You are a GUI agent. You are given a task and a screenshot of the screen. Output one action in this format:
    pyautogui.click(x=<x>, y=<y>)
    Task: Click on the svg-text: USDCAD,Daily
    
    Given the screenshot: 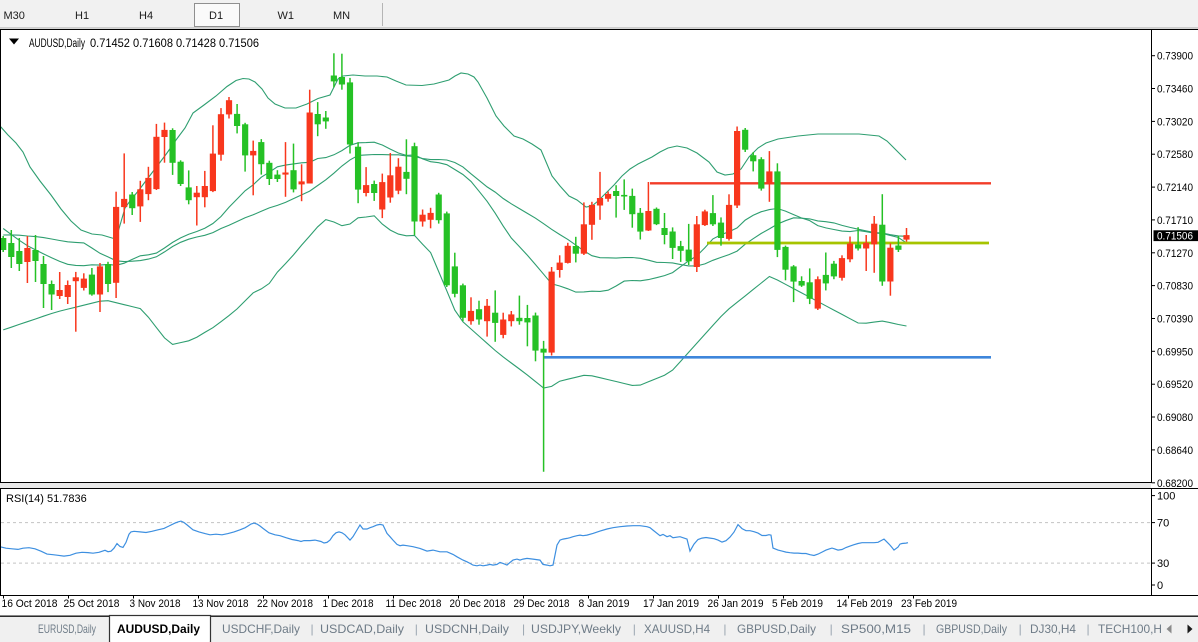 What is the action you would take?
    pyautogui.click(x=362, y=629)
    